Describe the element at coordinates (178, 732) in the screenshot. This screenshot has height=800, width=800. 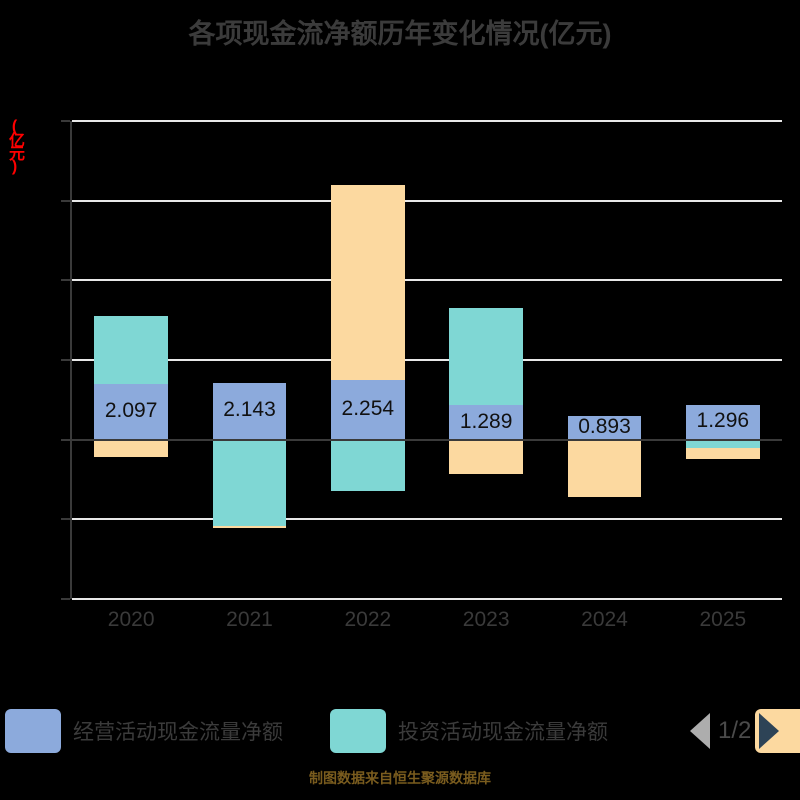
I see `legend-label: 经营活动现金流量净额` at that location.